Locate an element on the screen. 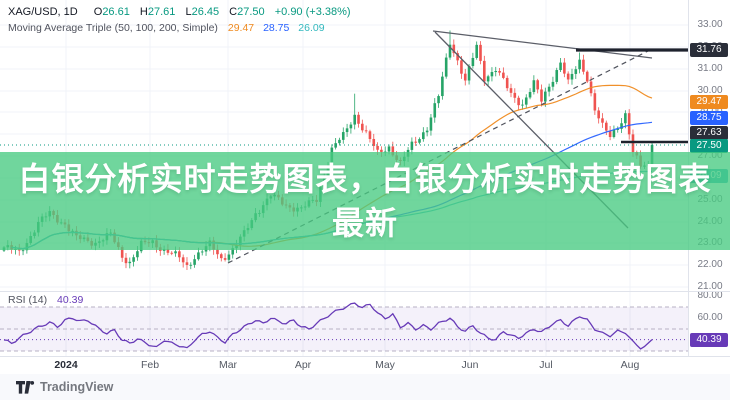 Image resolution: width=730 pixels, height=400 pixels. bottom-bar: TradingView is located at coordinates (365, 387).